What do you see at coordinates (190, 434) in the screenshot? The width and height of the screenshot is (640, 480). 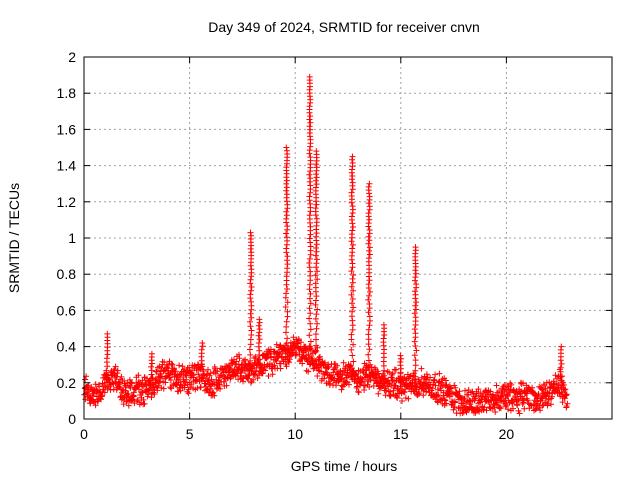 I see `x-tick-label: 5` at bounding box center [190, 434].